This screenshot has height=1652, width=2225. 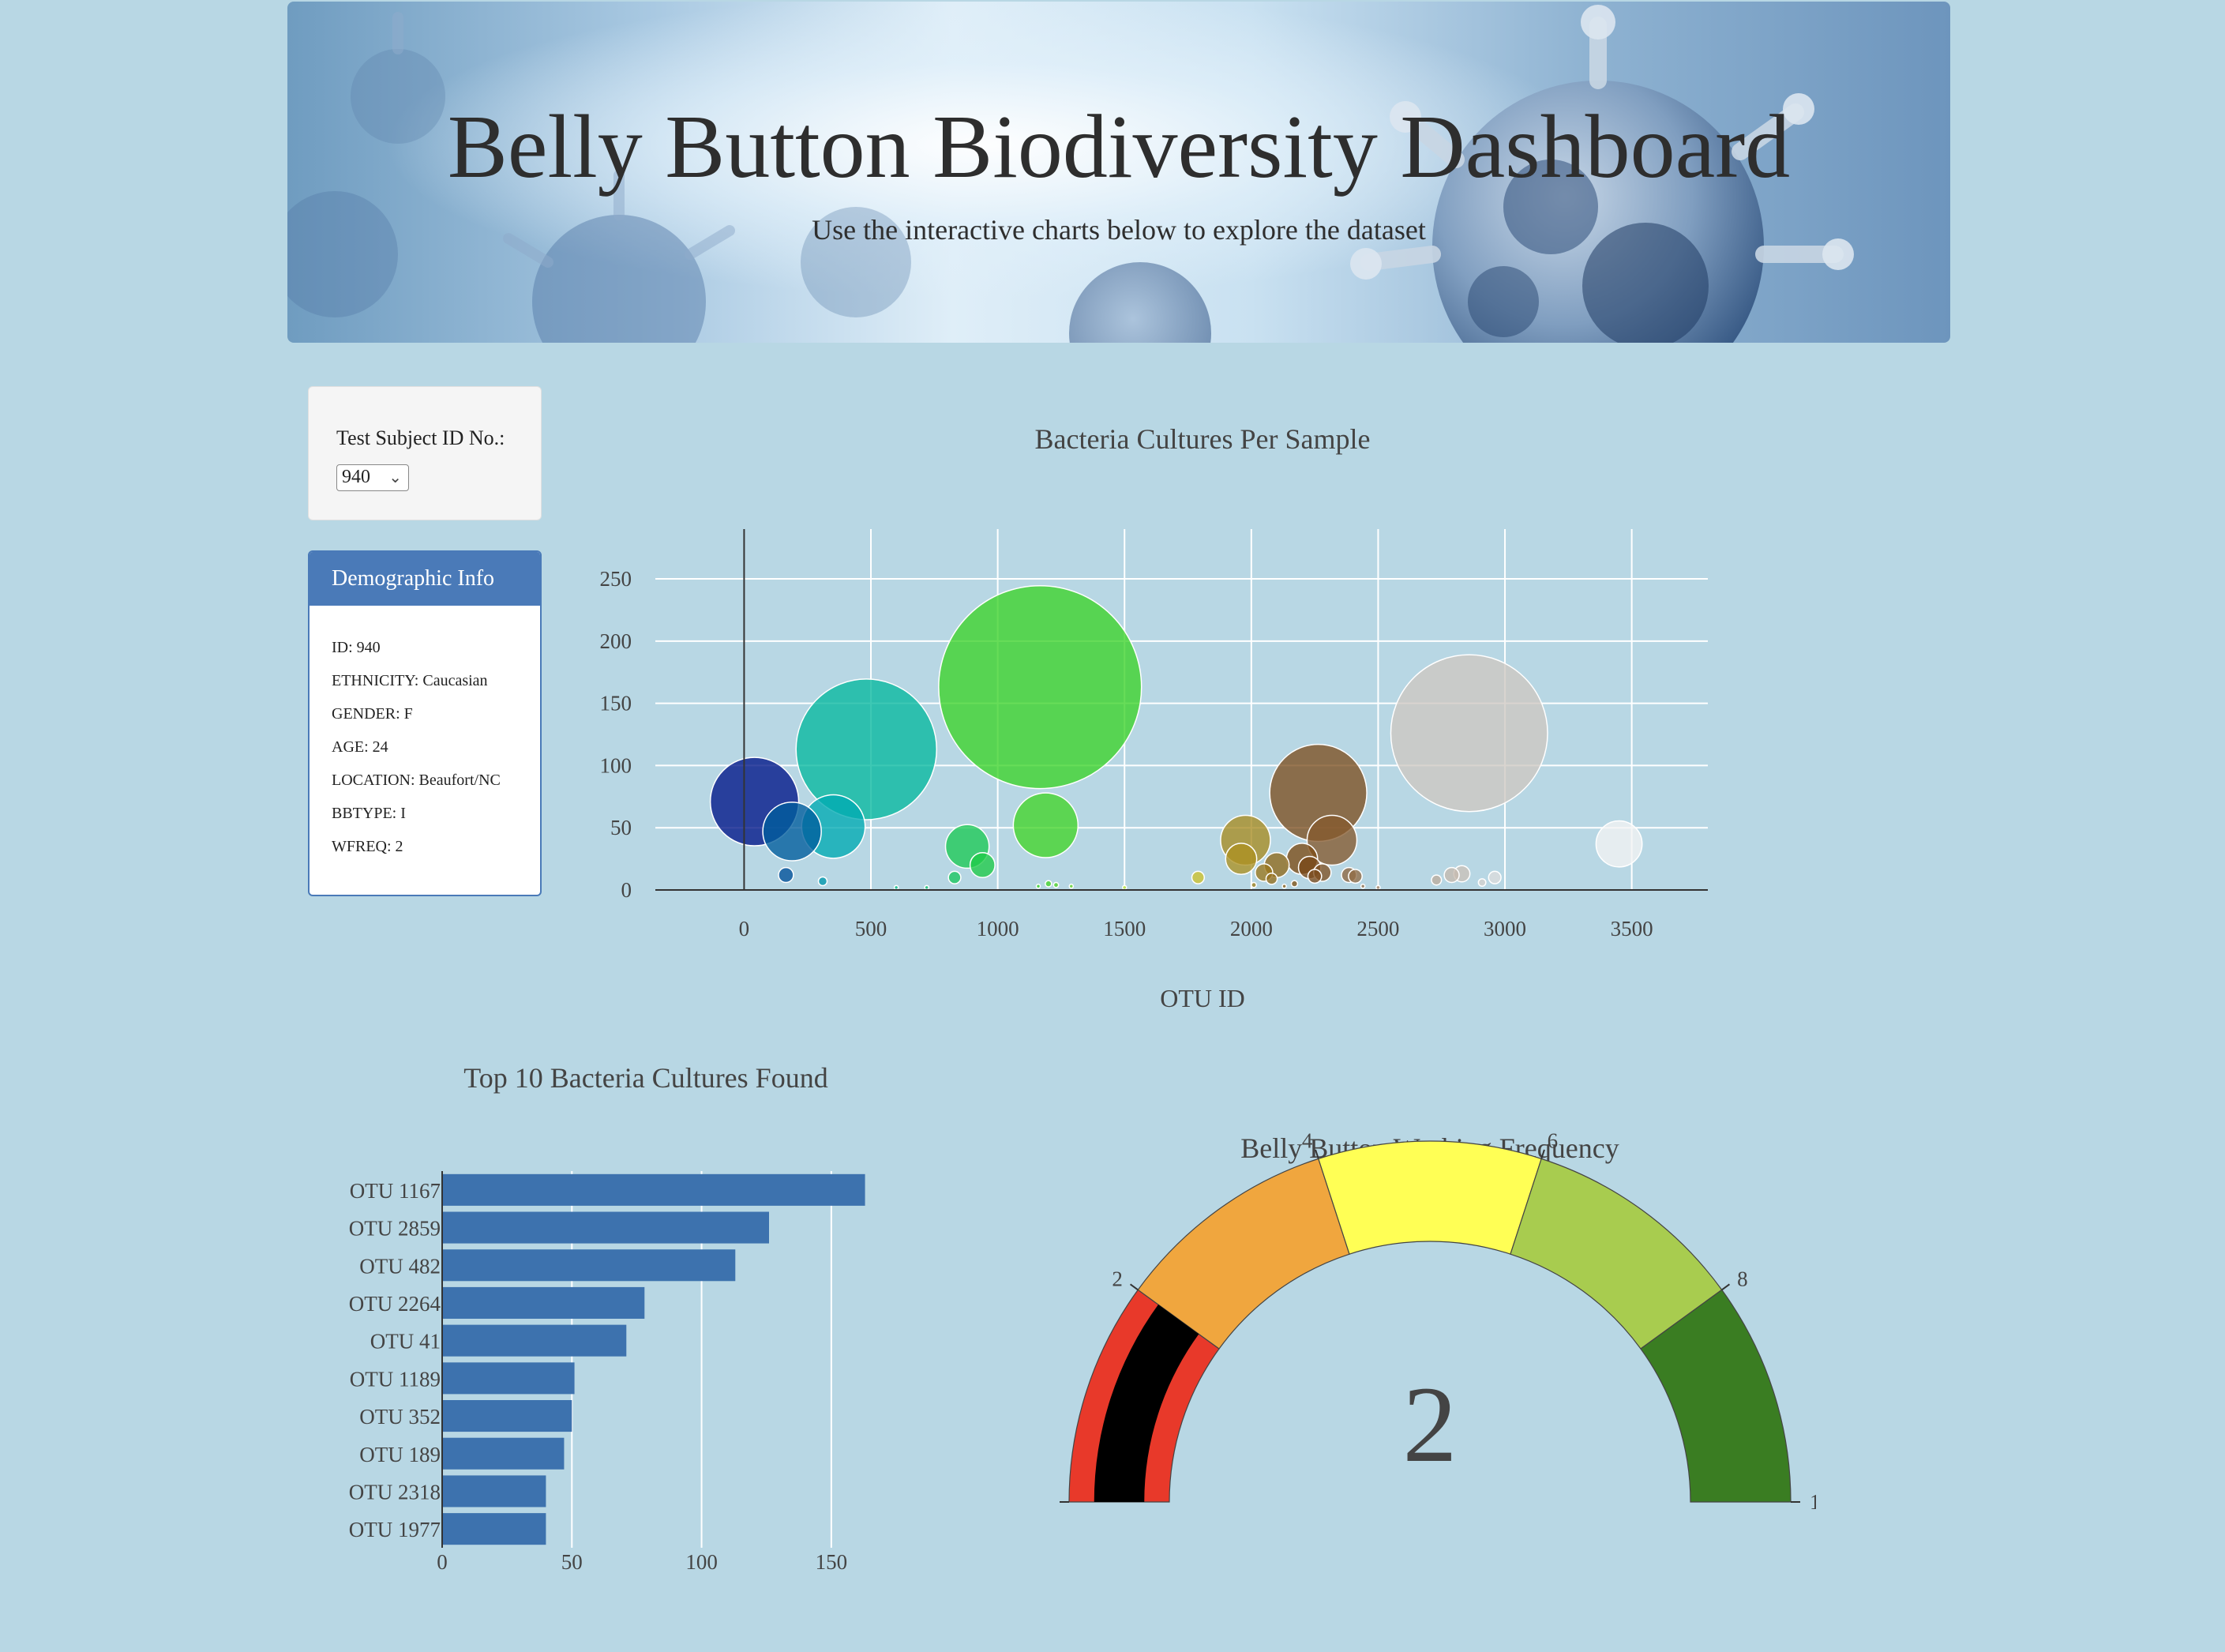 I want to click on gauge-value-bar, so click(x=1146, y=1403).